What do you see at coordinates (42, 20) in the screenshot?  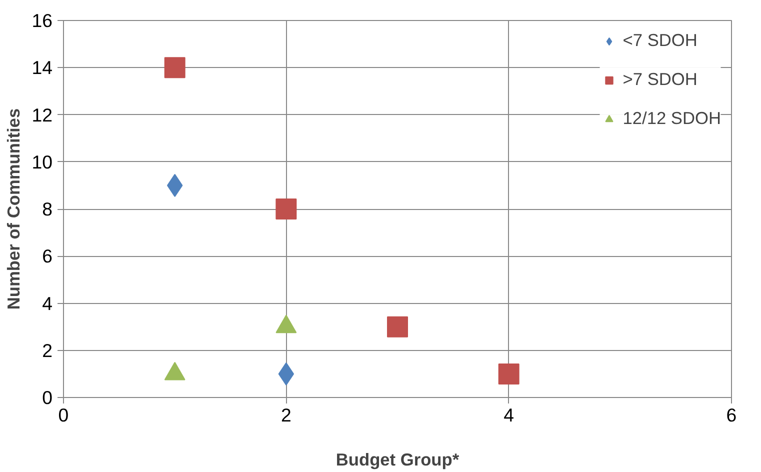 I see `y-tick-label: 16` at bounding box center [42, 20].